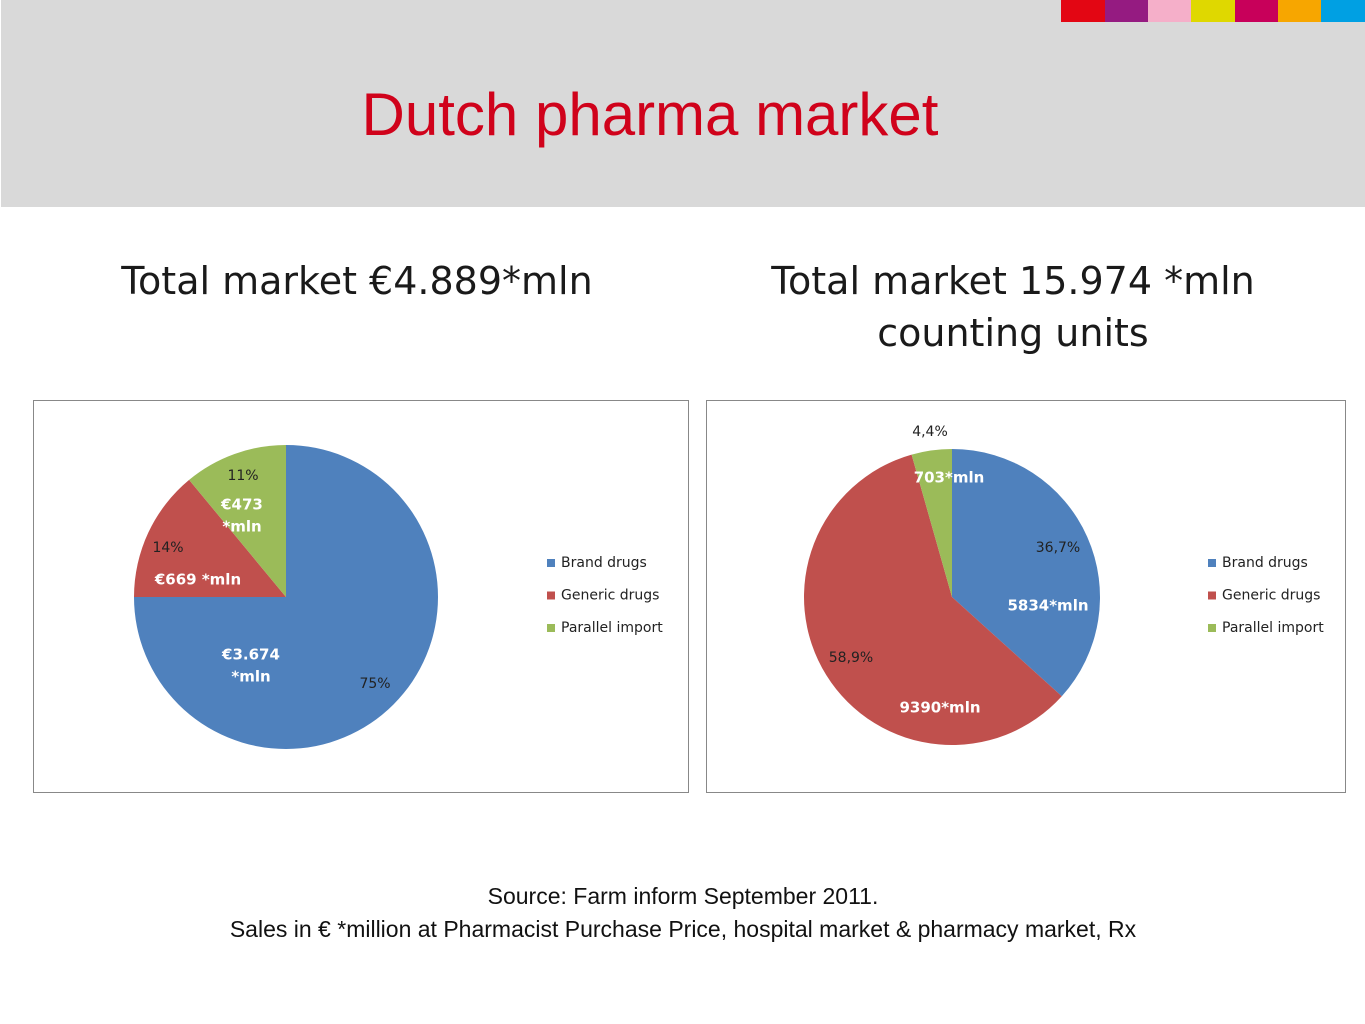 The height and width of the screenshot is (1024, 1365). What do you see at coordinates (167, 548) in the screenshot?
I see `percent-label: 14%` at bounding box center [167, 548].